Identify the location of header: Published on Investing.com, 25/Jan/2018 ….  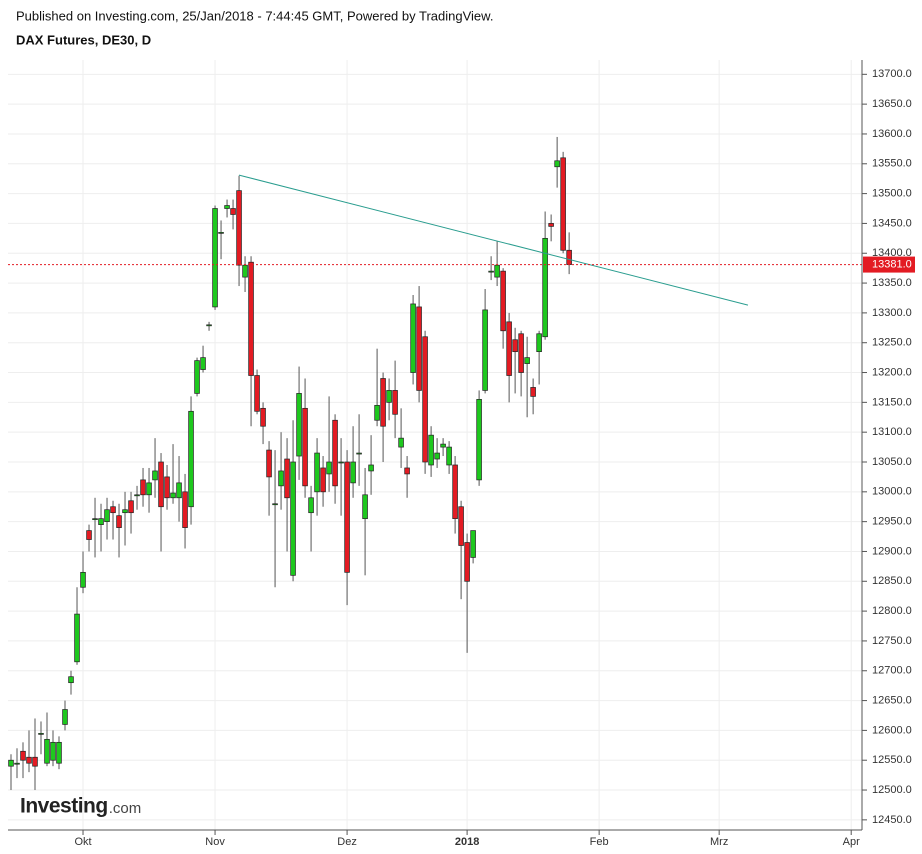
(254, 15).